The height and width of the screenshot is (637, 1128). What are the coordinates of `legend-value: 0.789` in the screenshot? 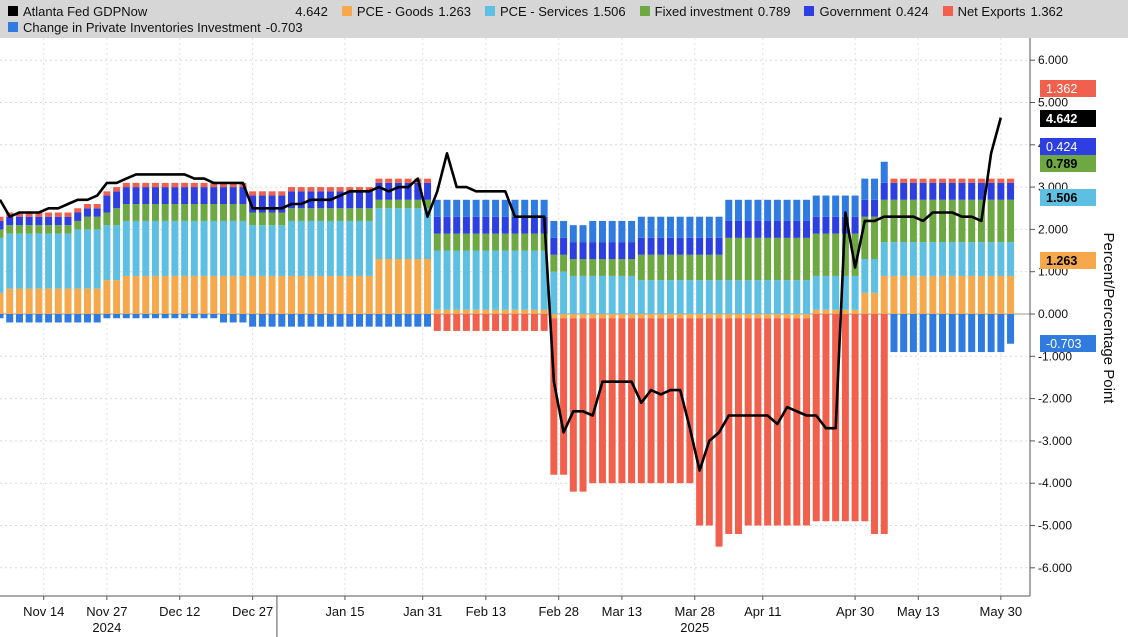 It's located at (774, 11).